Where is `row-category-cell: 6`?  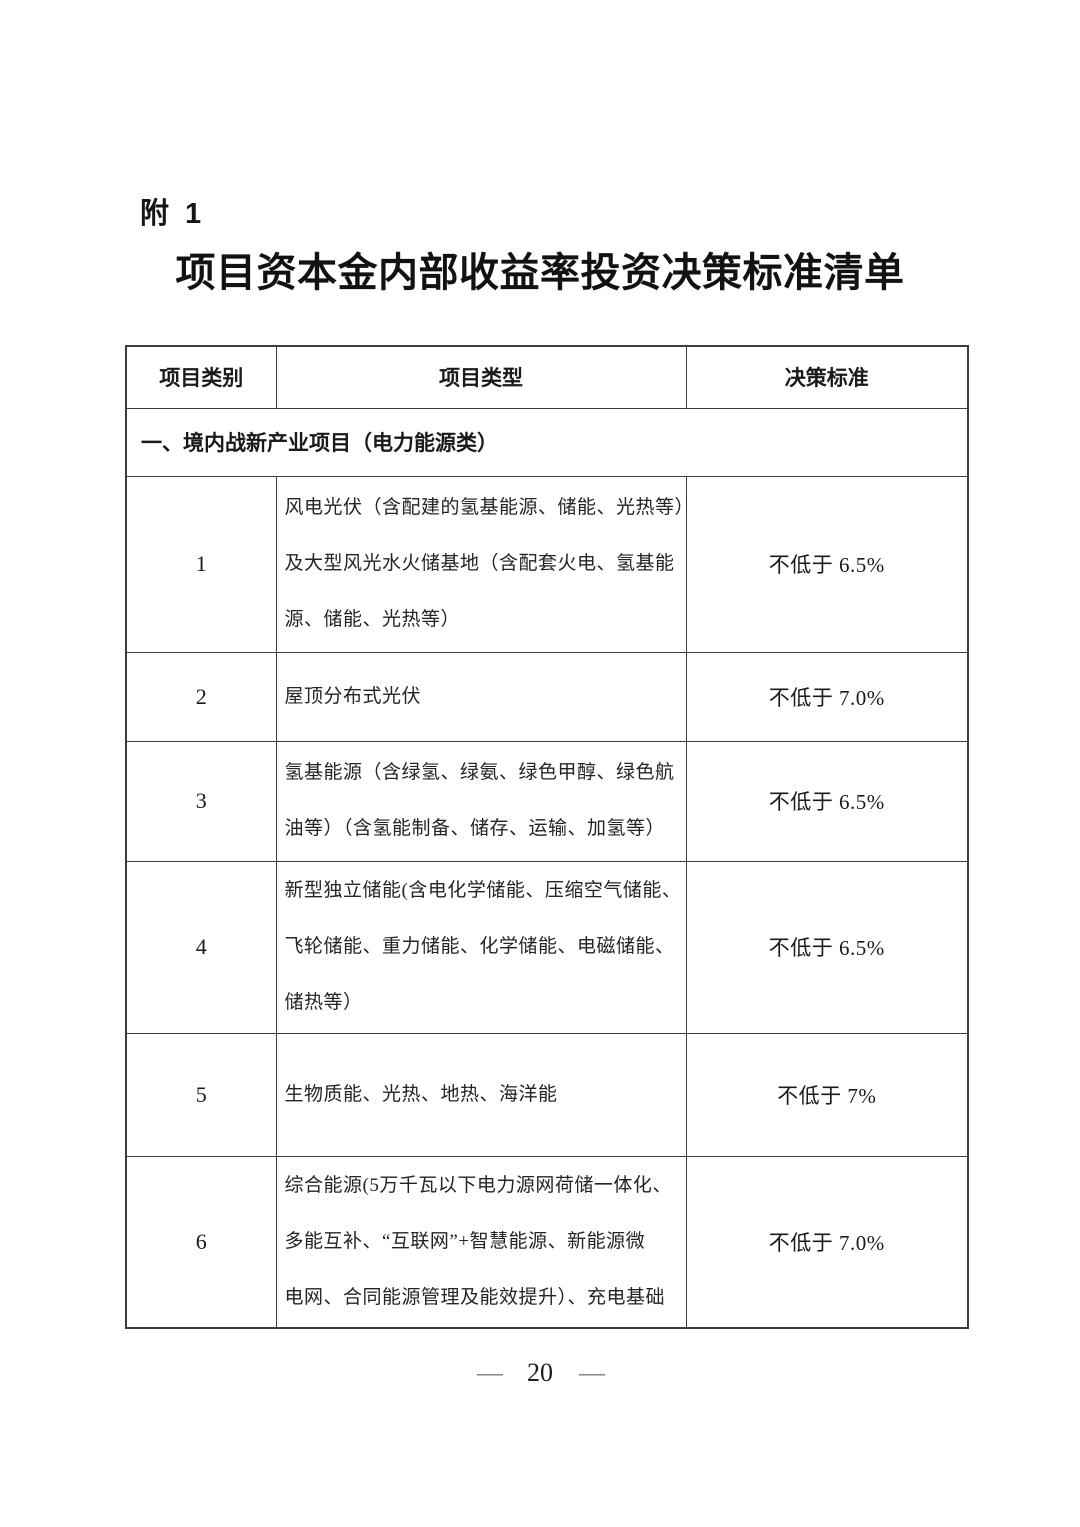 row-category-cell: 6 is located at coordinates (201, 1242).